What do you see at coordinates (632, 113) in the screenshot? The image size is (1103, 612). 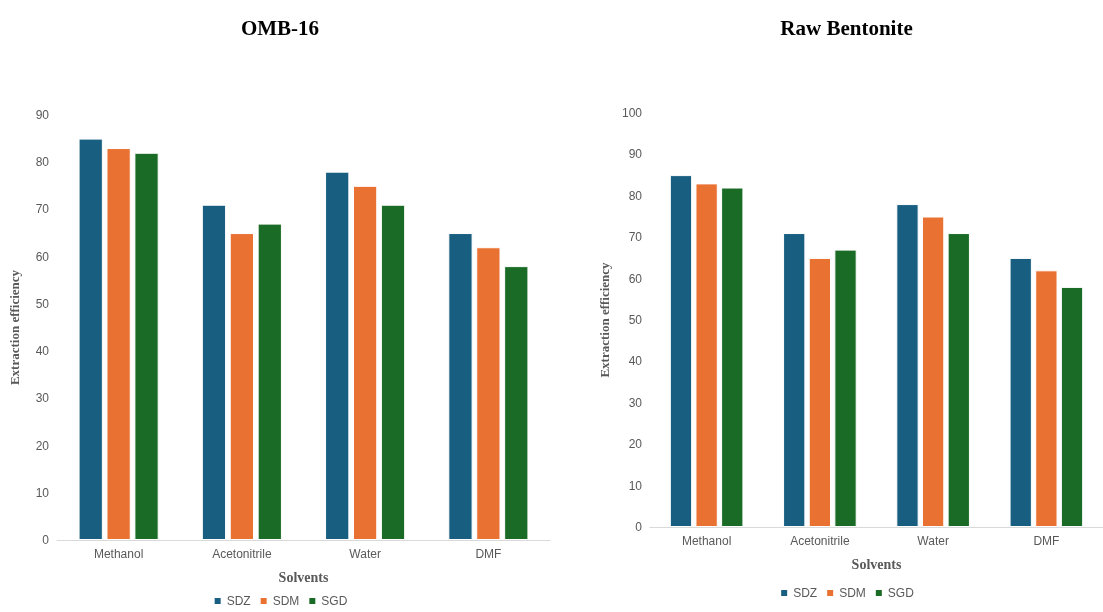 I see `y-tick-label: 100` at bounding box center [632, 113].